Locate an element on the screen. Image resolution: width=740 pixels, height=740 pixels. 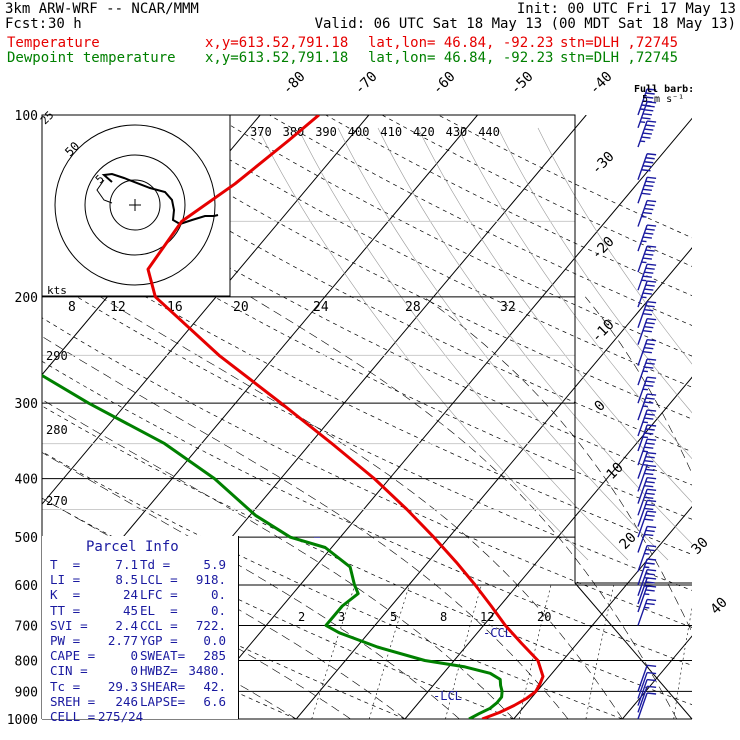
theta-e-label: 370 is located at coordinates (261, 132).